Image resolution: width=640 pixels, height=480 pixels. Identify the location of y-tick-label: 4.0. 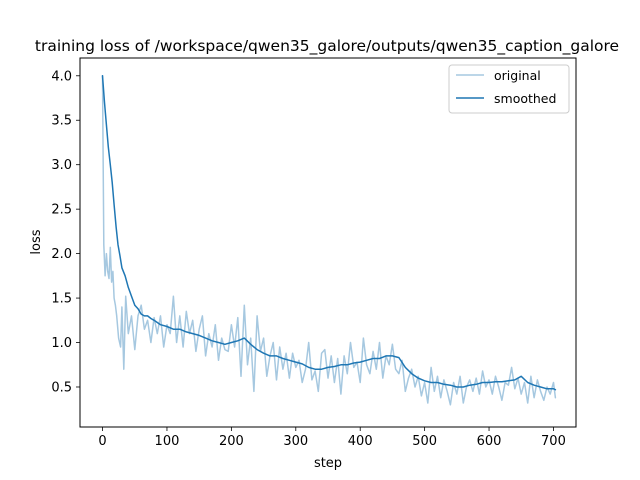
(61, 76).